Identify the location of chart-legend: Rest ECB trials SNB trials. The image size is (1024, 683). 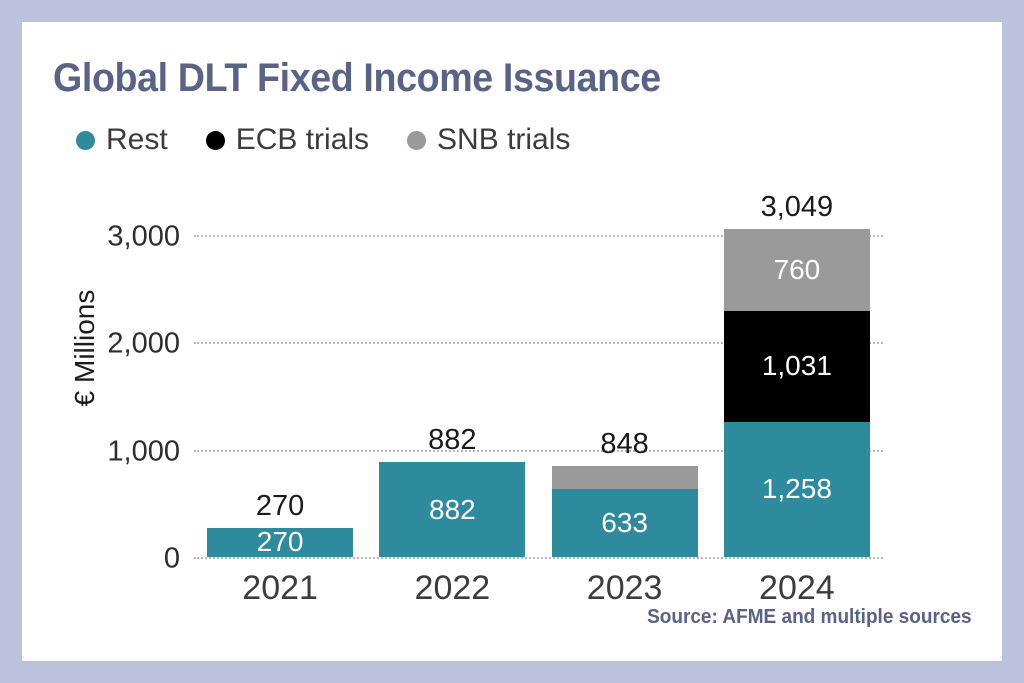
(323, 140).